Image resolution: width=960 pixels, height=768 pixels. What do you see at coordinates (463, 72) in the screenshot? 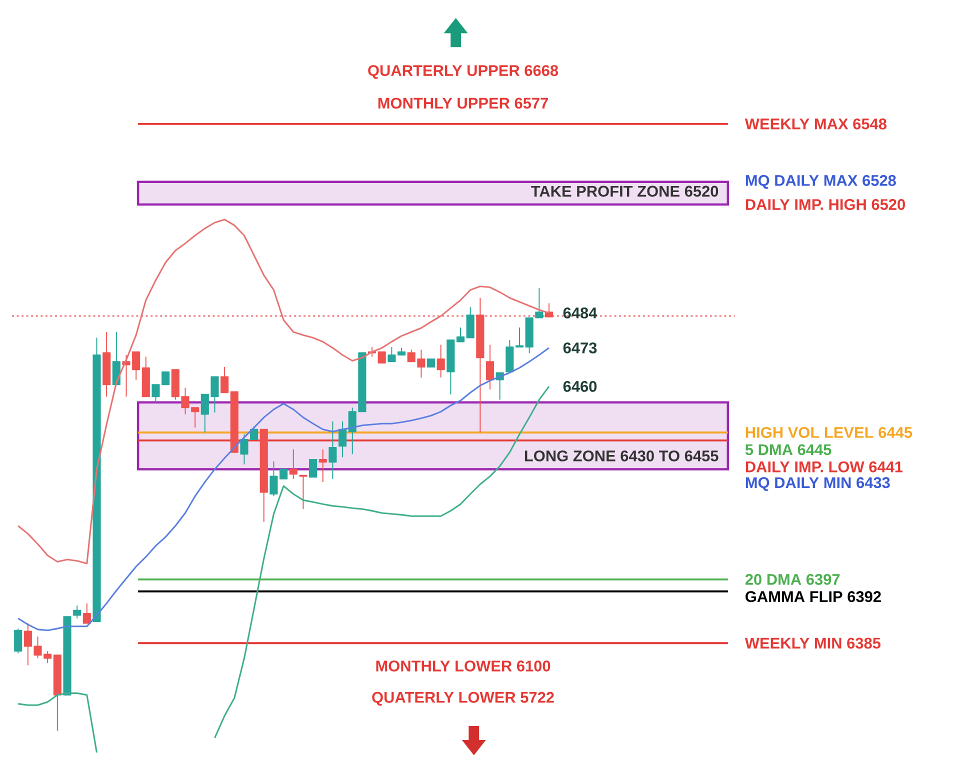
I see `text: QUARTERLY UPPER 6668` at bounding box center [463, 72].